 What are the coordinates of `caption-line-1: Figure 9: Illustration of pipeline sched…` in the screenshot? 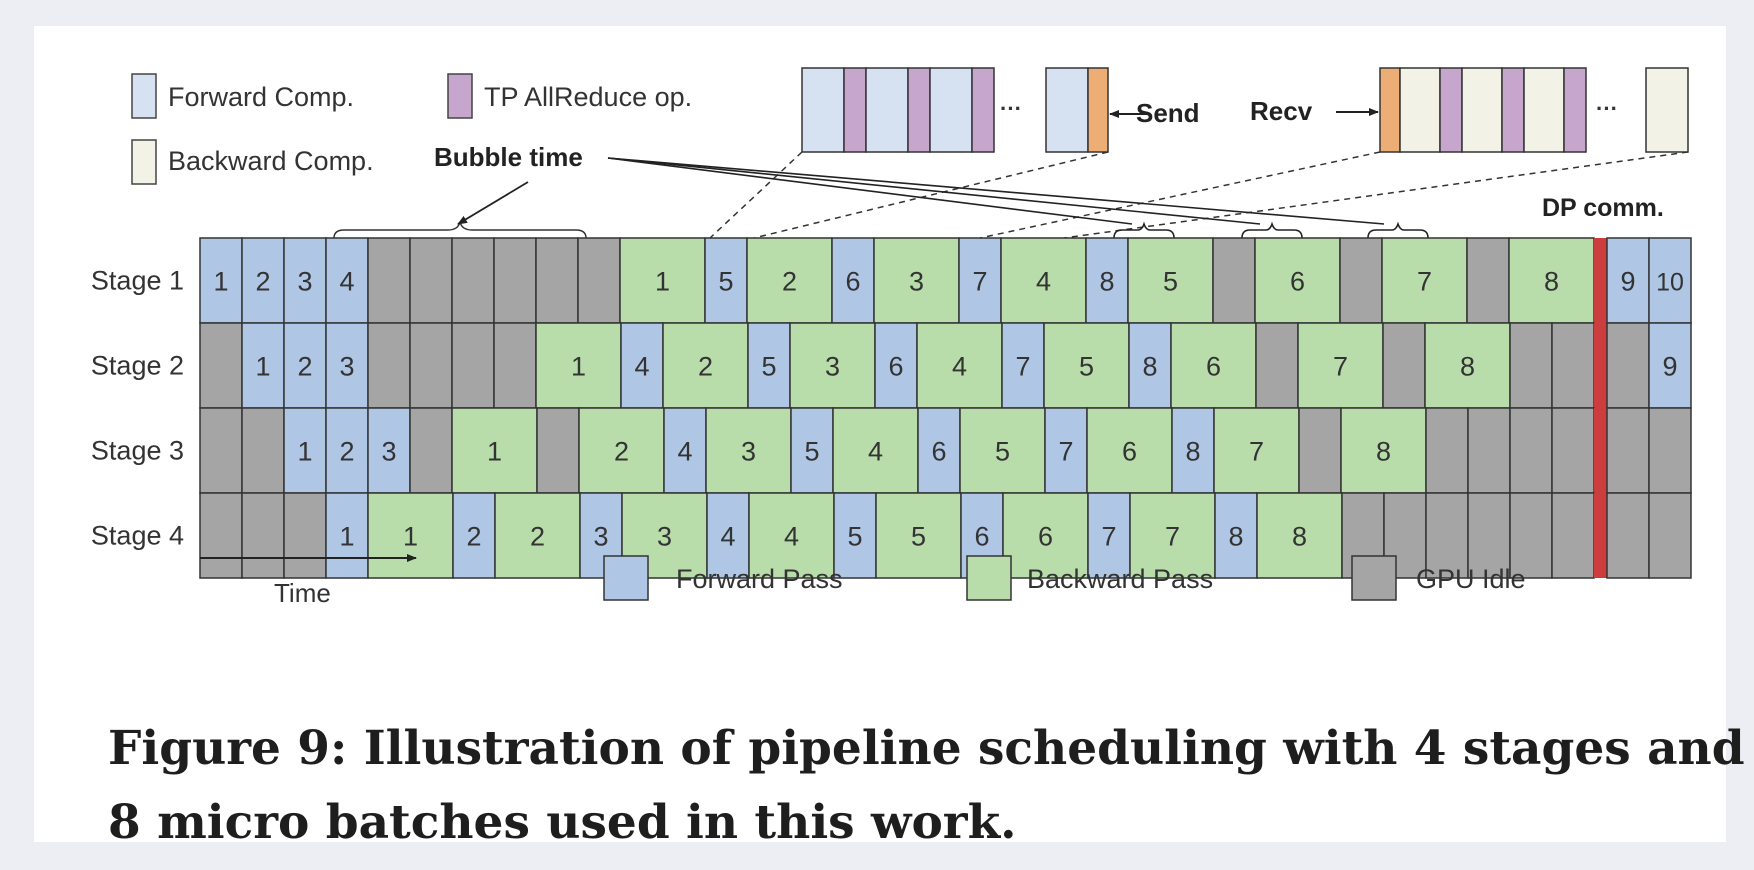 It's located at (926, 748).